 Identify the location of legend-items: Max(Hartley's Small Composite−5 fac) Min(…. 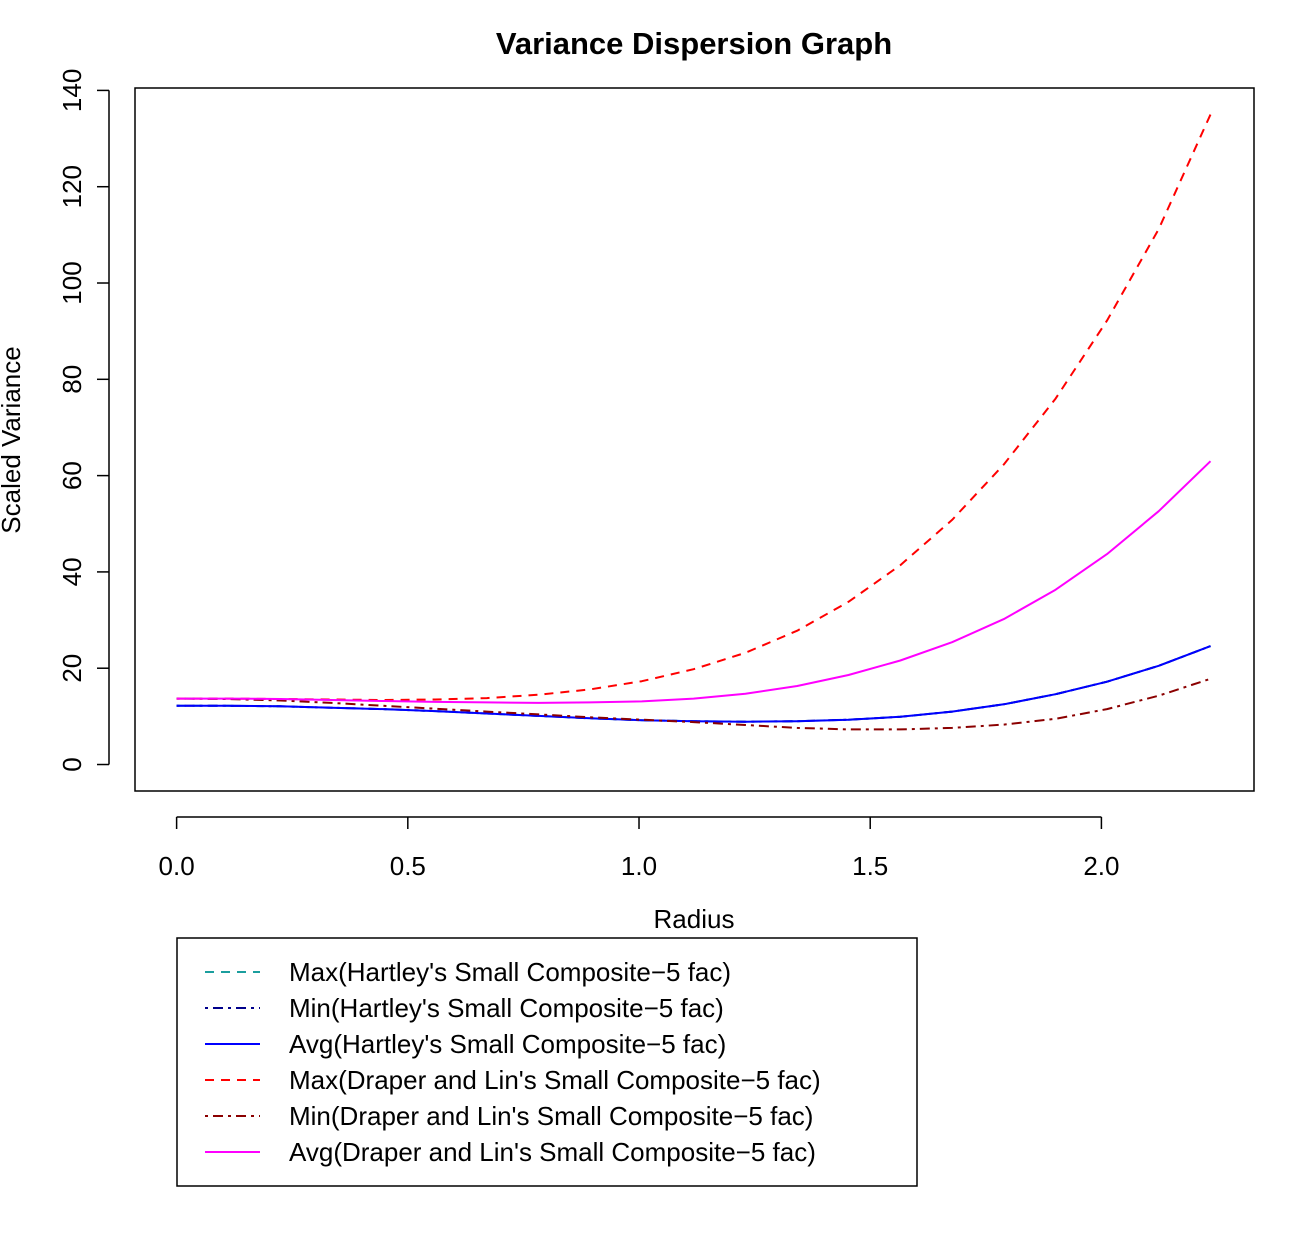
(513, 1062).